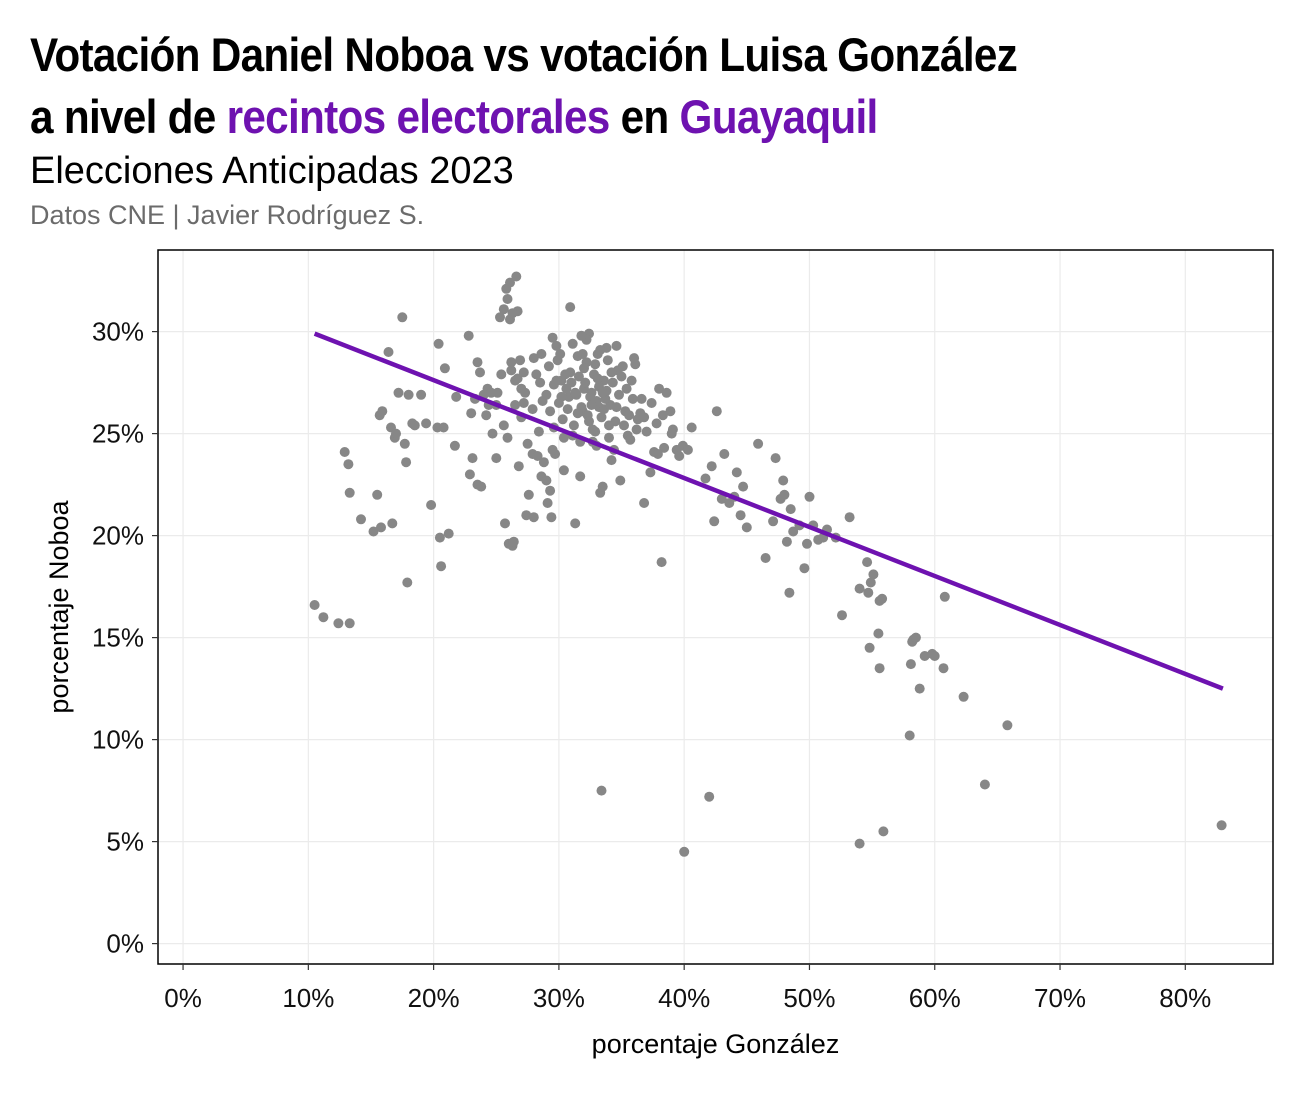 Image resolution: width=1300 pixels, height=1100 pixels. What do you see at coordinates (125, 842) in the screenshot?
I see `y-tick-label: 5%` at bounding box center [125, 842].